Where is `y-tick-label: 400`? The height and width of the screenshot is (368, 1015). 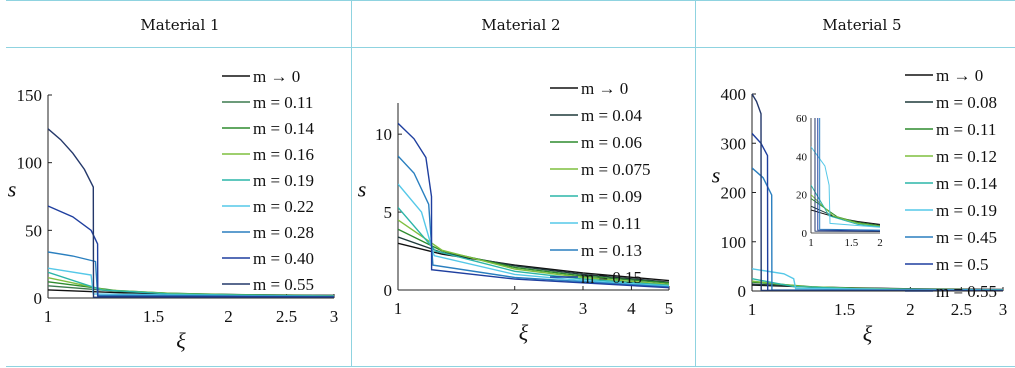 y-tick-label: 400 is located at coordinates (734, 94).